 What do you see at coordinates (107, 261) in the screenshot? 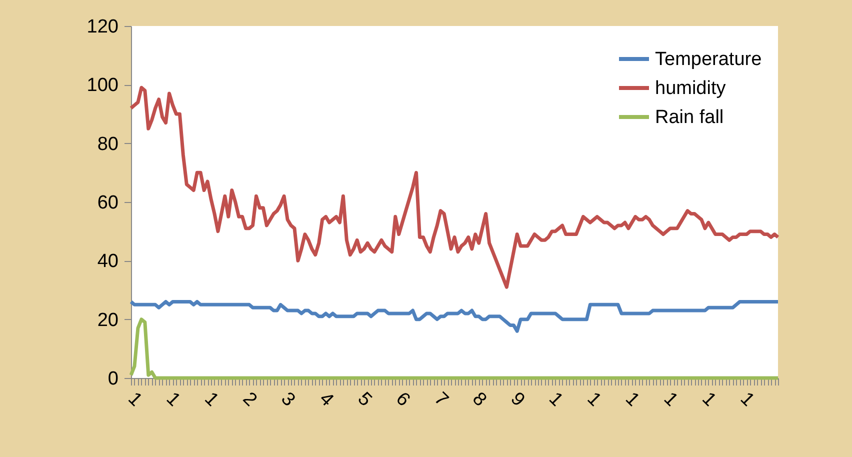
I see `y-tick-label: 40` at bounding box center [107, 261].